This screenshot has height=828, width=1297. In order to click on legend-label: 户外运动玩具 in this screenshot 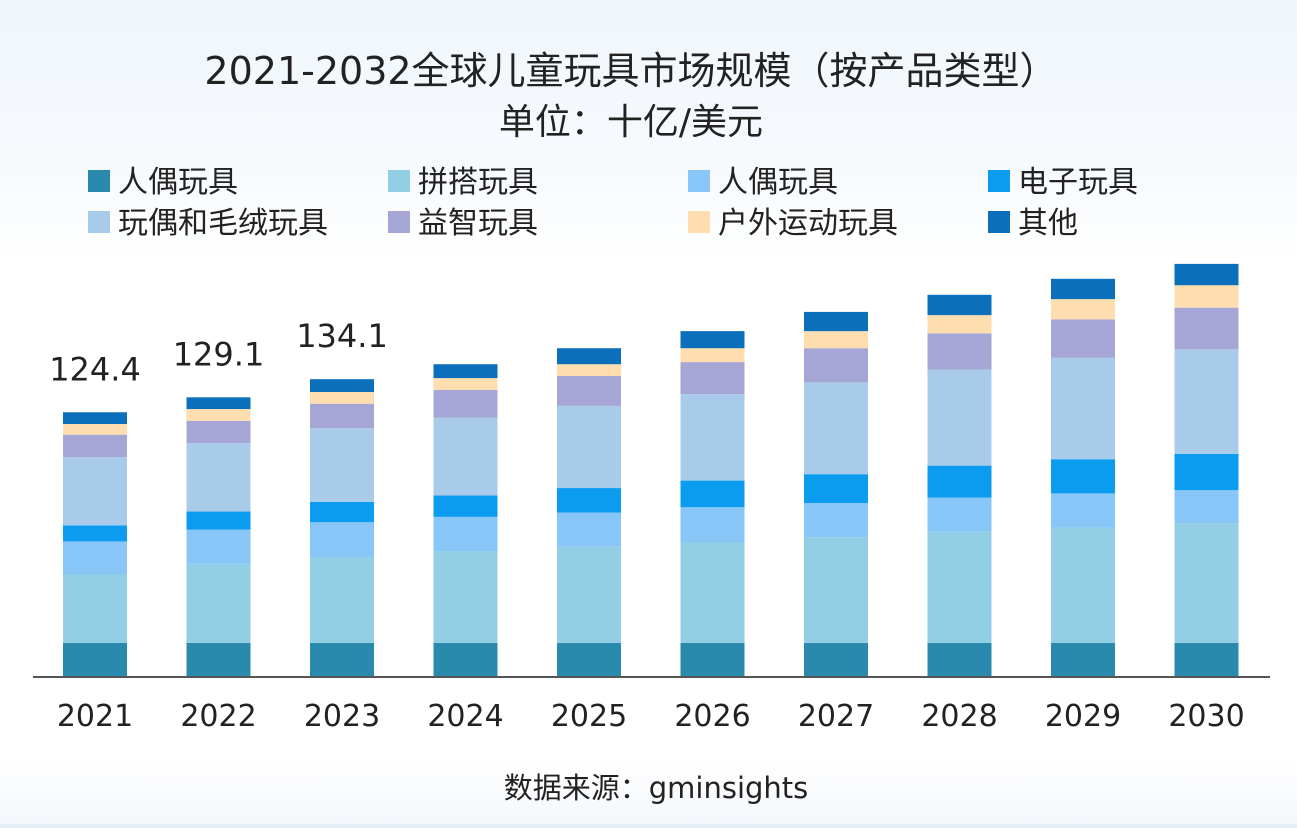, I will do `click(808, 223)`.